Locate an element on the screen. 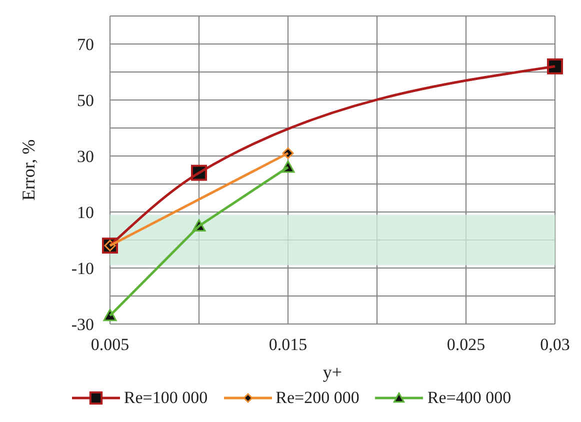  legend-label: Re=400 000 is located at coordinates (469, 398).